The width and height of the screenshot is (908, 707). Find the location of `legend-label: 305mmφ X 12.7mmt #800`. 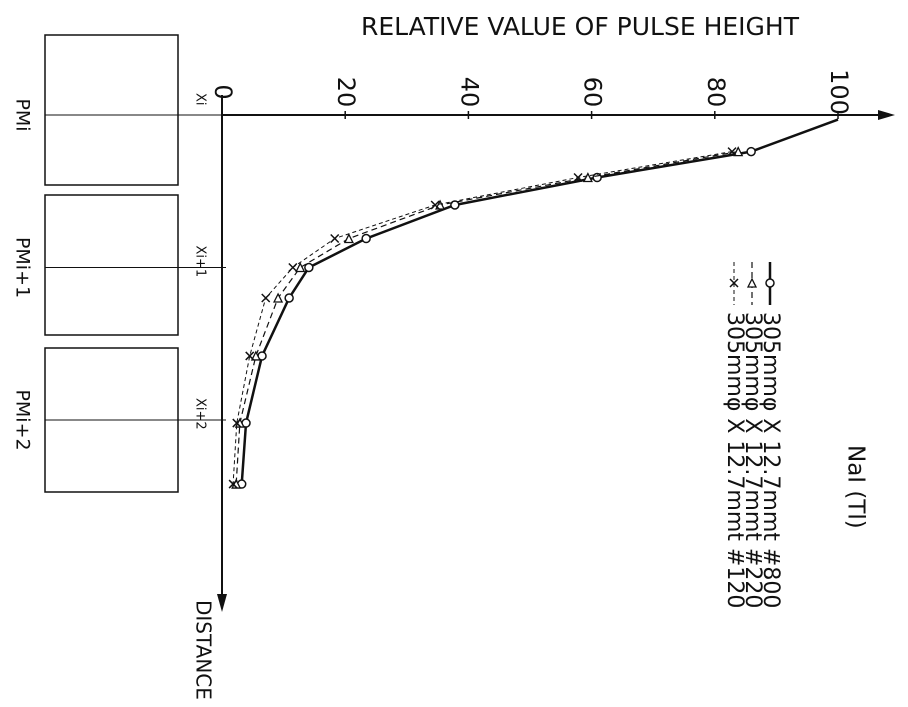

legend-label: 305mmφ X 12.7mmt #800 is located at coordinates (770, 460).